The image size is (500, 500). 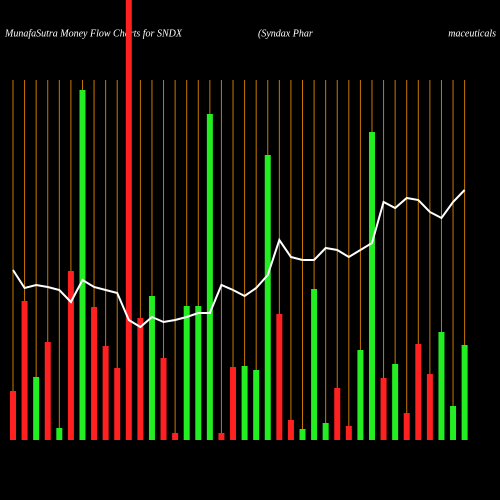 I want to click on chart-subtitle: (Syndax Phar, so click(x=285, y=33).